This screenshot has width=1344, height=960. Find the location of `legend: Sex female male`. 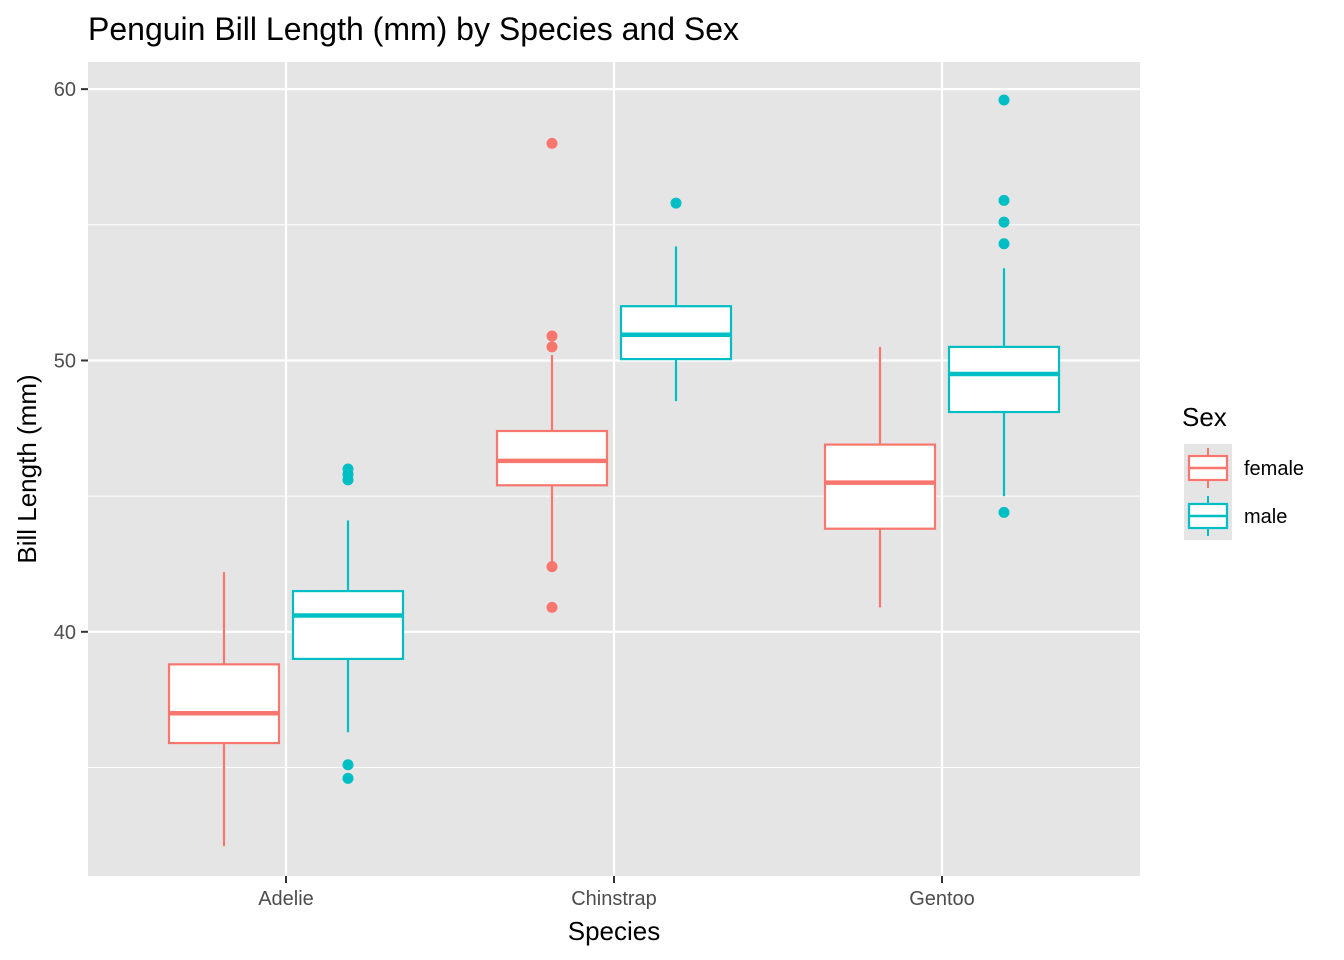

legend: Sex female male is located at coordinates (1243, 471).